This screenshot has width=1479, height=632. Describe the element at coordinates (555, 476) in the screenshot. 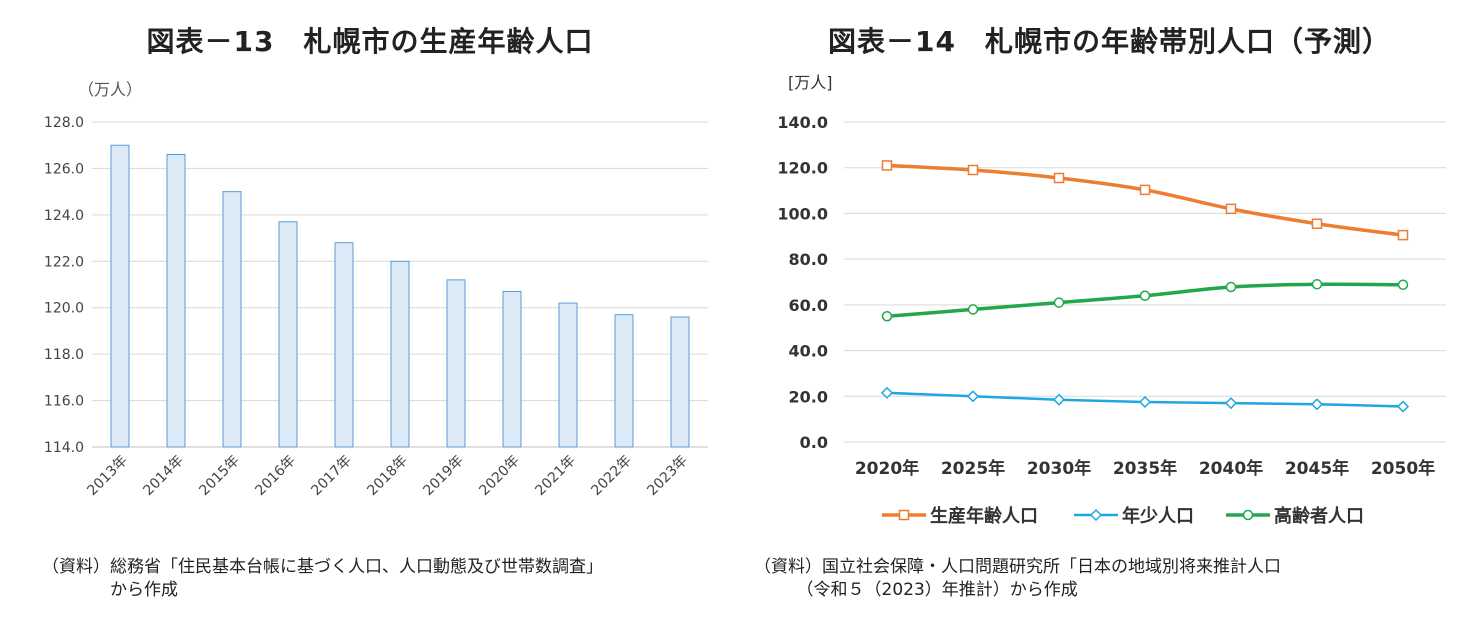

I see `bar-x-tick-label: 2021年` at that location.